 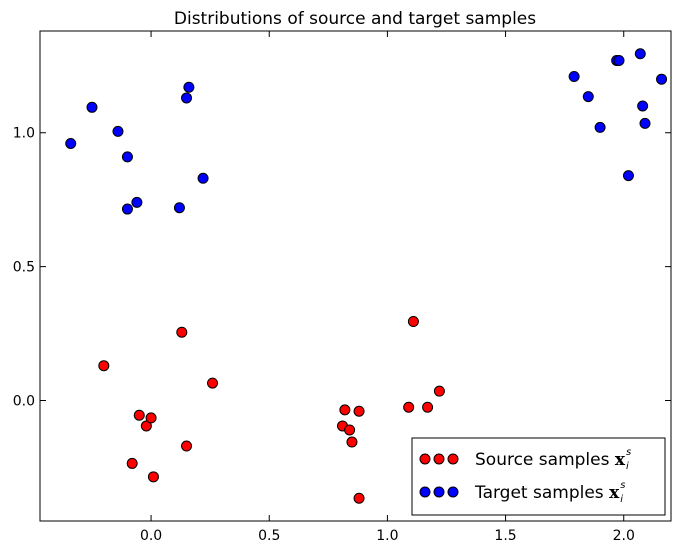 I want to click on legend-box, so click(x=538, y=476).